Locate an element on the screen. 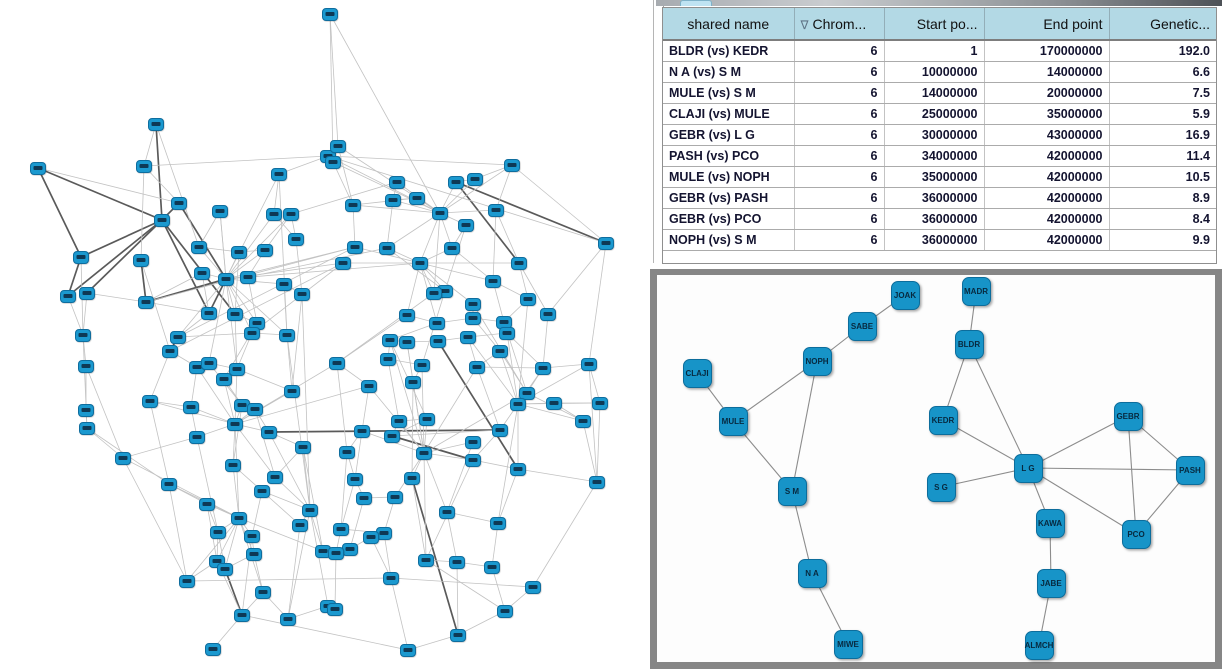 The height and width of the screenshot is (669, 1222). table-row: PASH (vs) PCO 6 34000000 42000000 11.4 is located at coordinates (939, 156).